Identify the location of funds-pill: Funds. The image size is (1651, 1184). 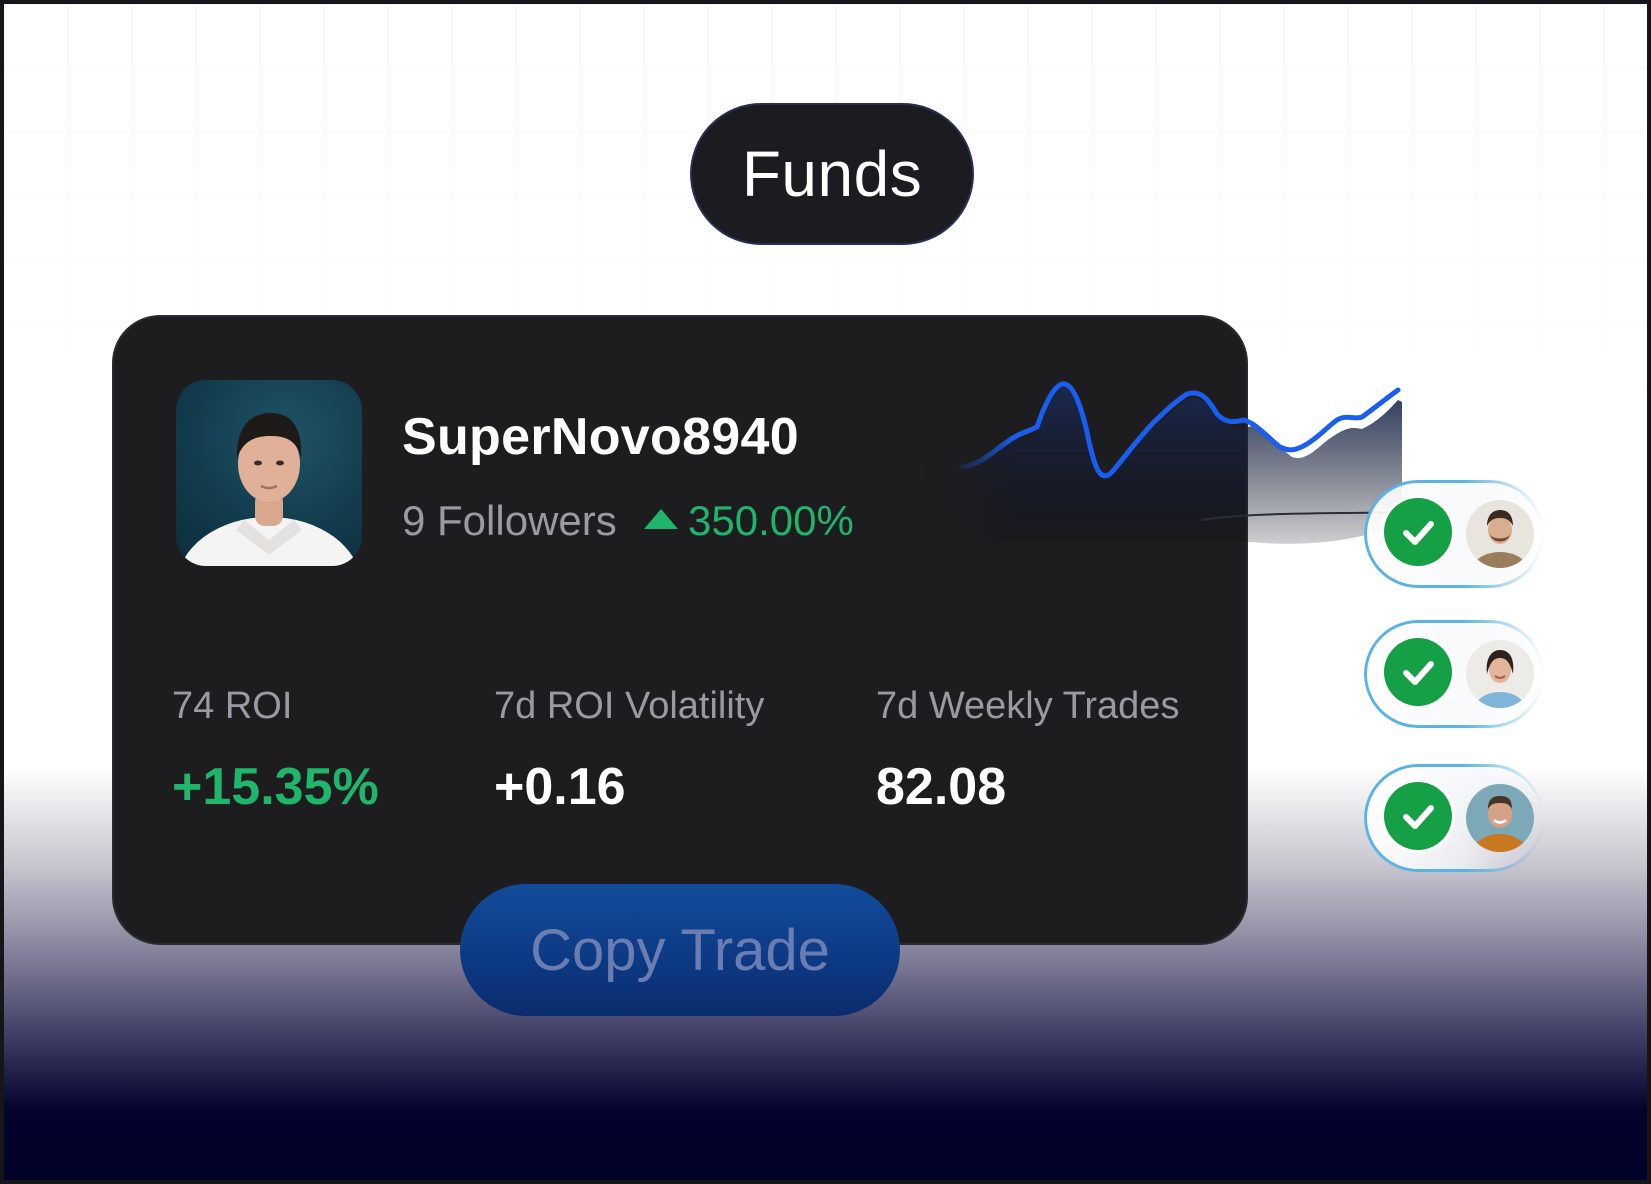
(832, 174).